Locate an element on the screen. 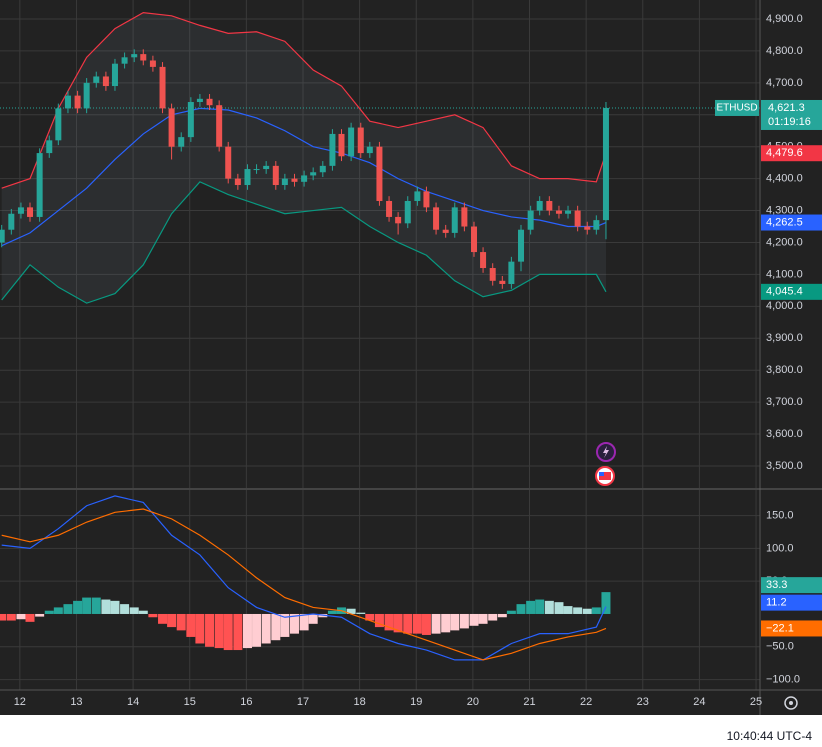 Image resolution: width=822 pixels, height=747 pixels. gear is located at coordinates (791, 703).